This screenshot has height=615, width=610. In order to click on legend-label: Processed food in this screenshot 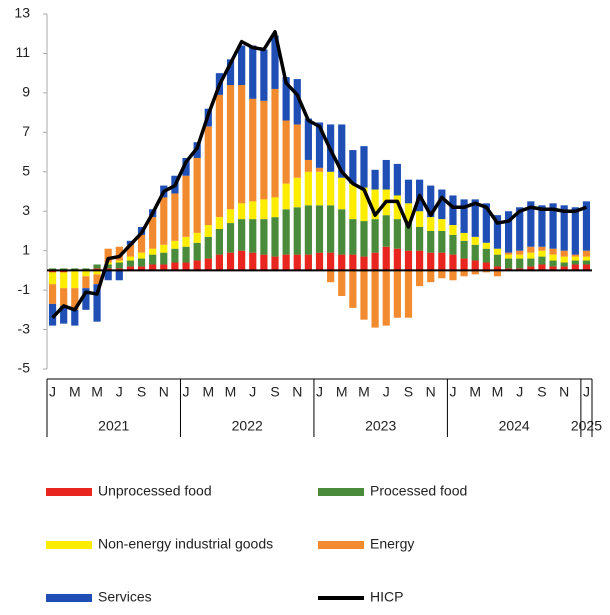, I will do `click(418, 491)`.